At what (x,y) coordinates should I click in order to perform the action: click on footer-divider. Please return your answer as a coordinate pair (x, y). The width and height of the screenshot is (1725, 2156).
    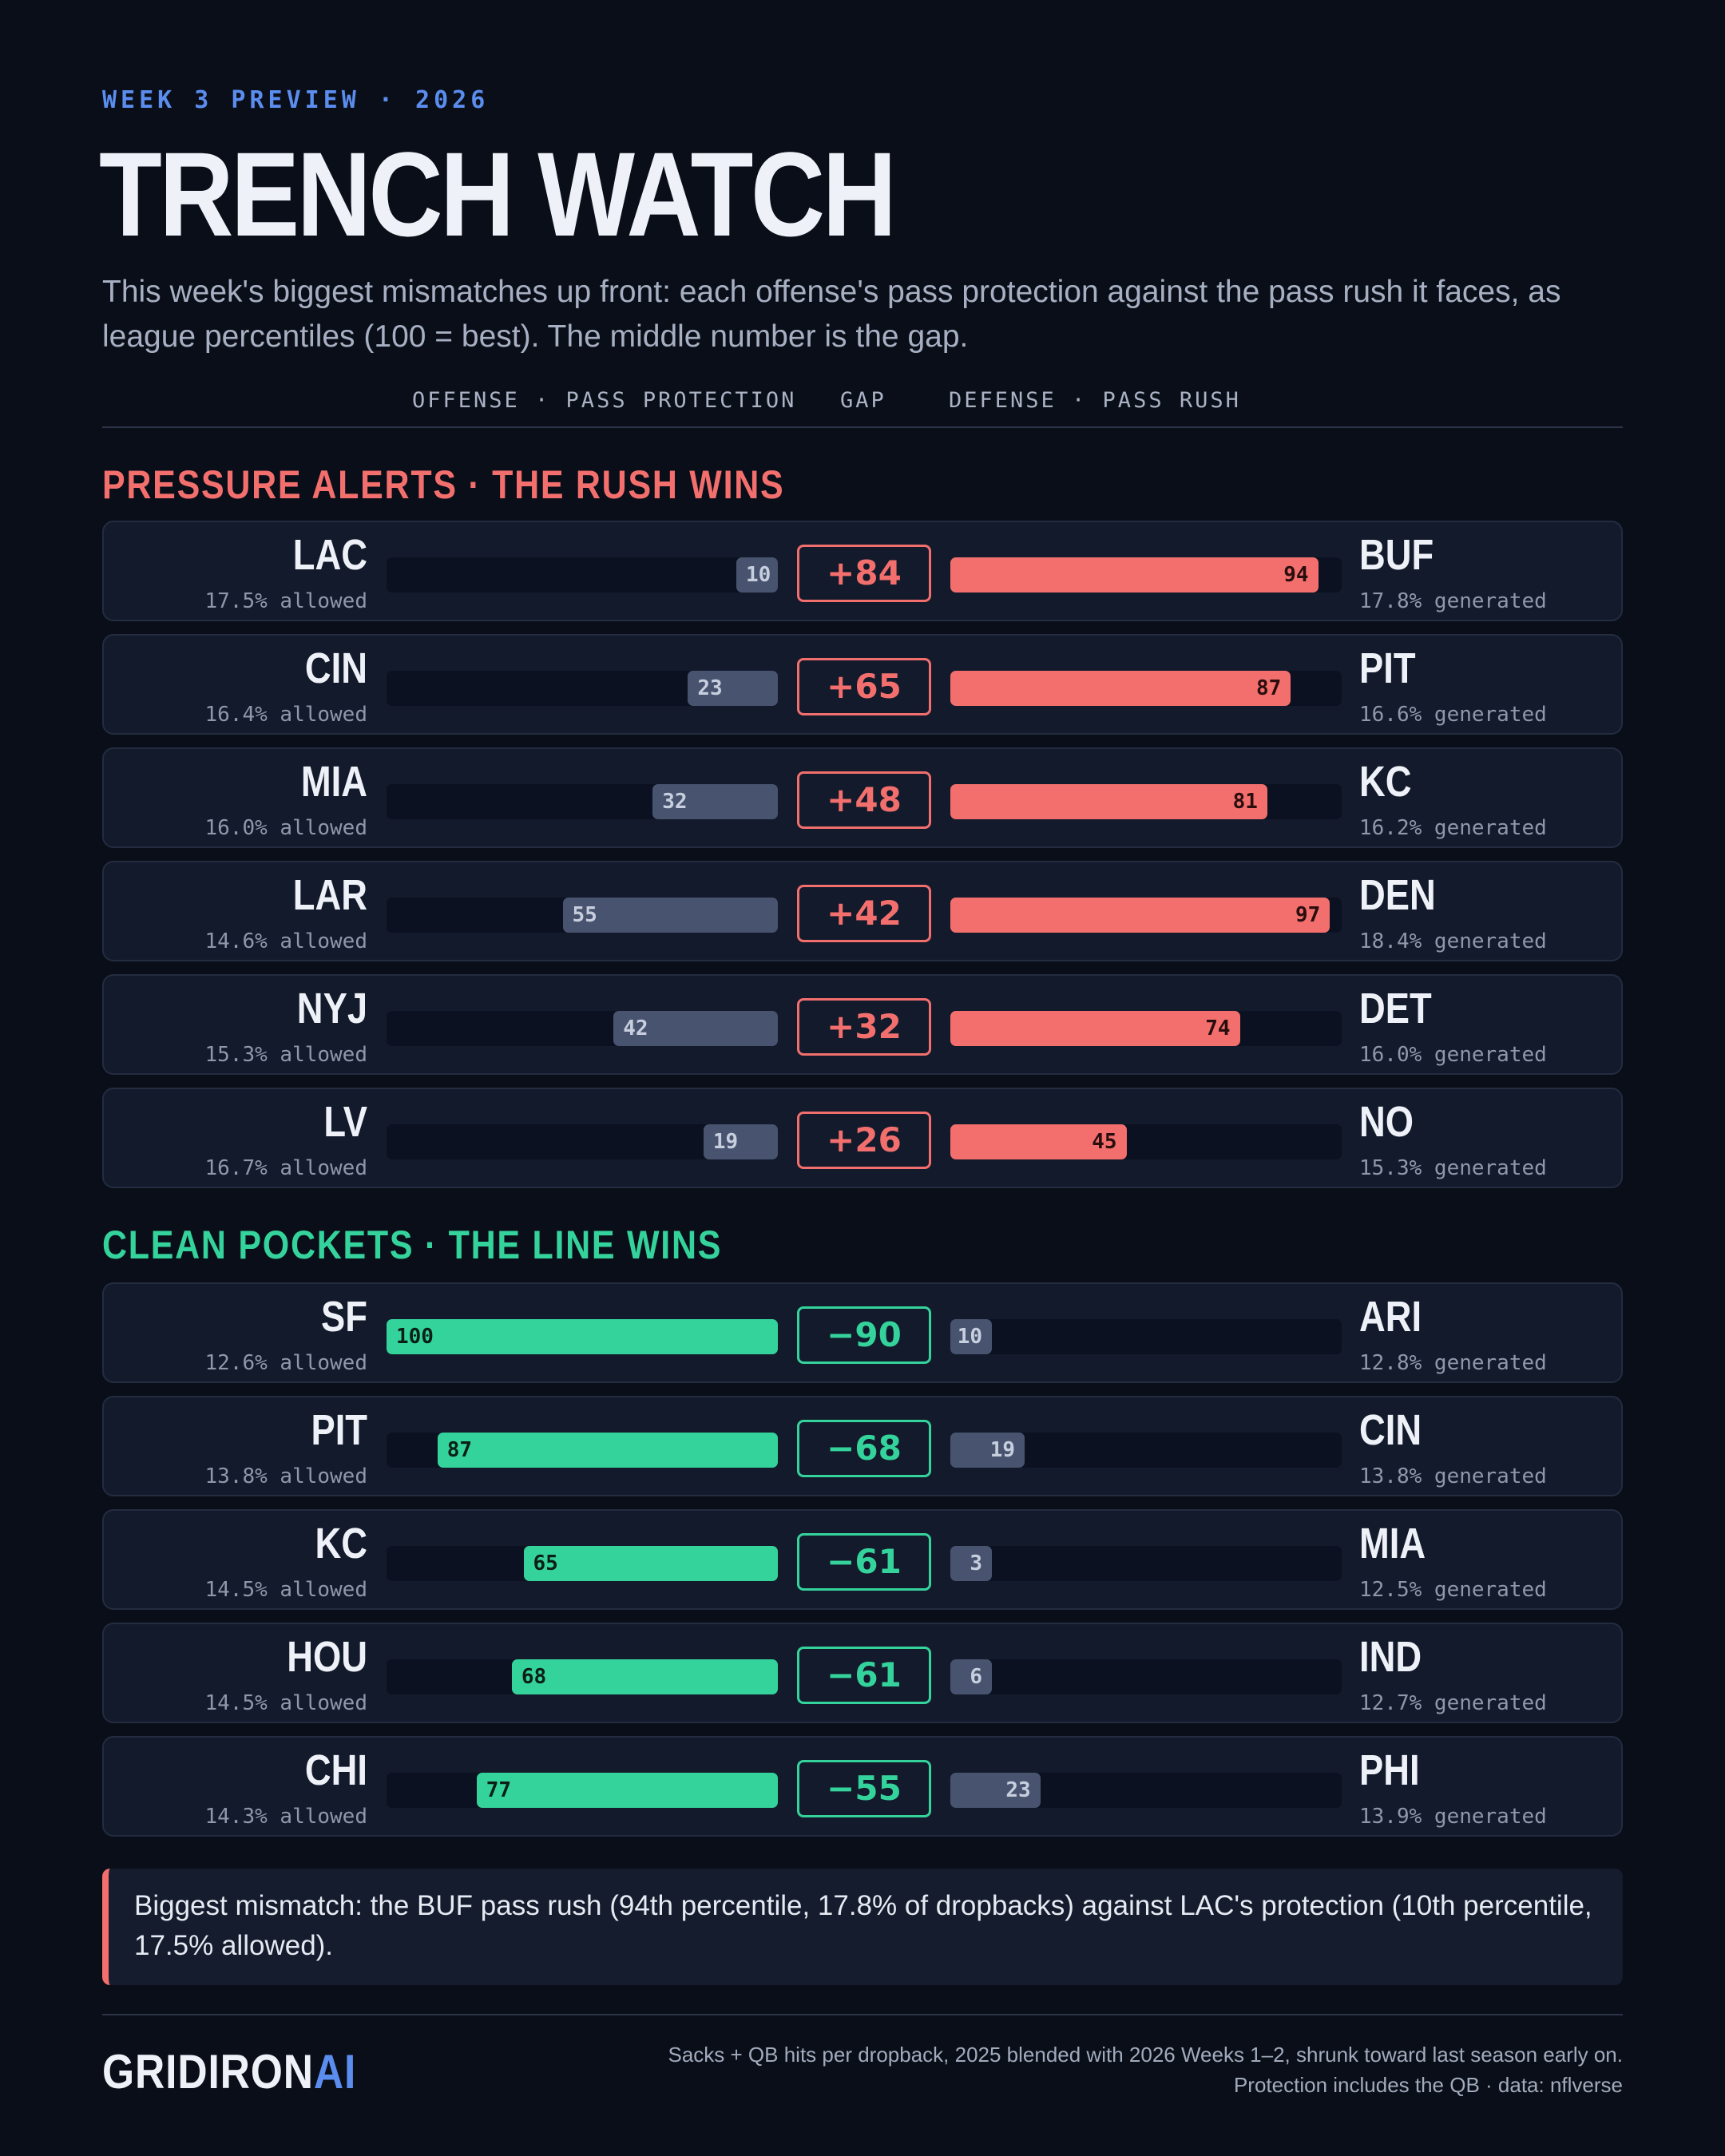
    Looking at the image, I should click on (862, 2014).